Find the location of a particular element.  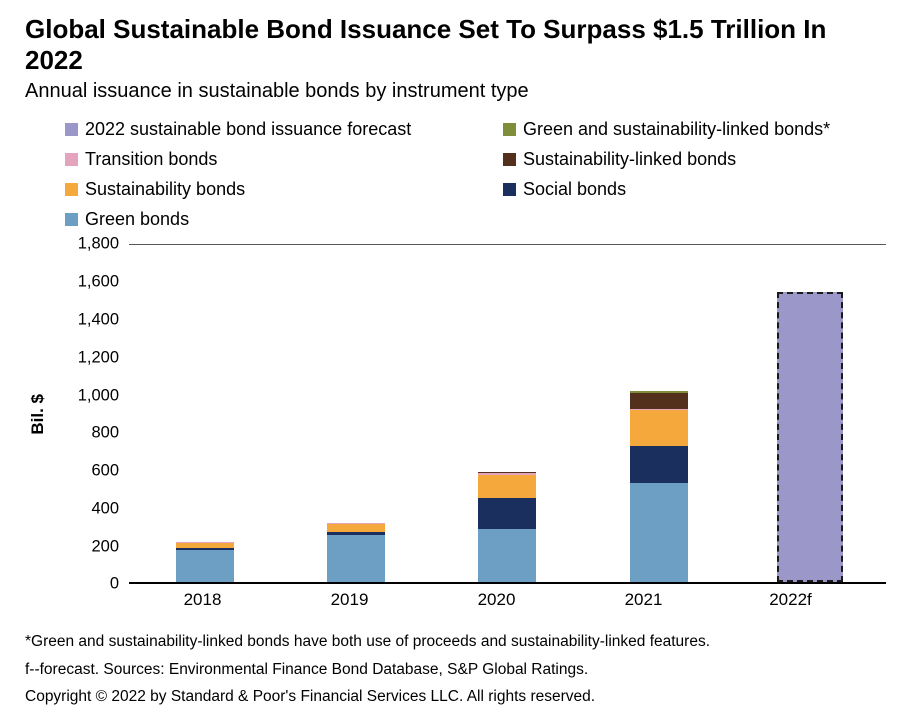

y-tick-label: 400 is located at coordinates (105, 508).